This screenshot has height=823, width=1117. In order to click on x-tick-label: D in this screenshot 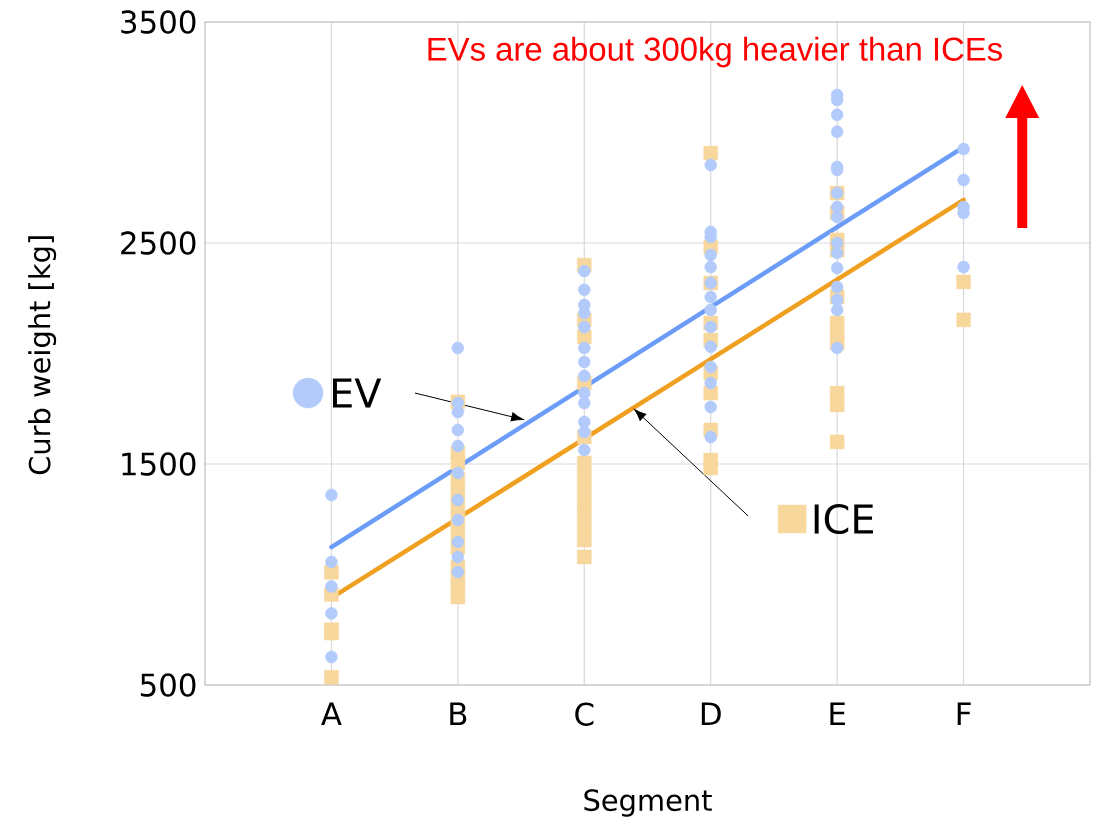, I will do `click(711, 714)`.